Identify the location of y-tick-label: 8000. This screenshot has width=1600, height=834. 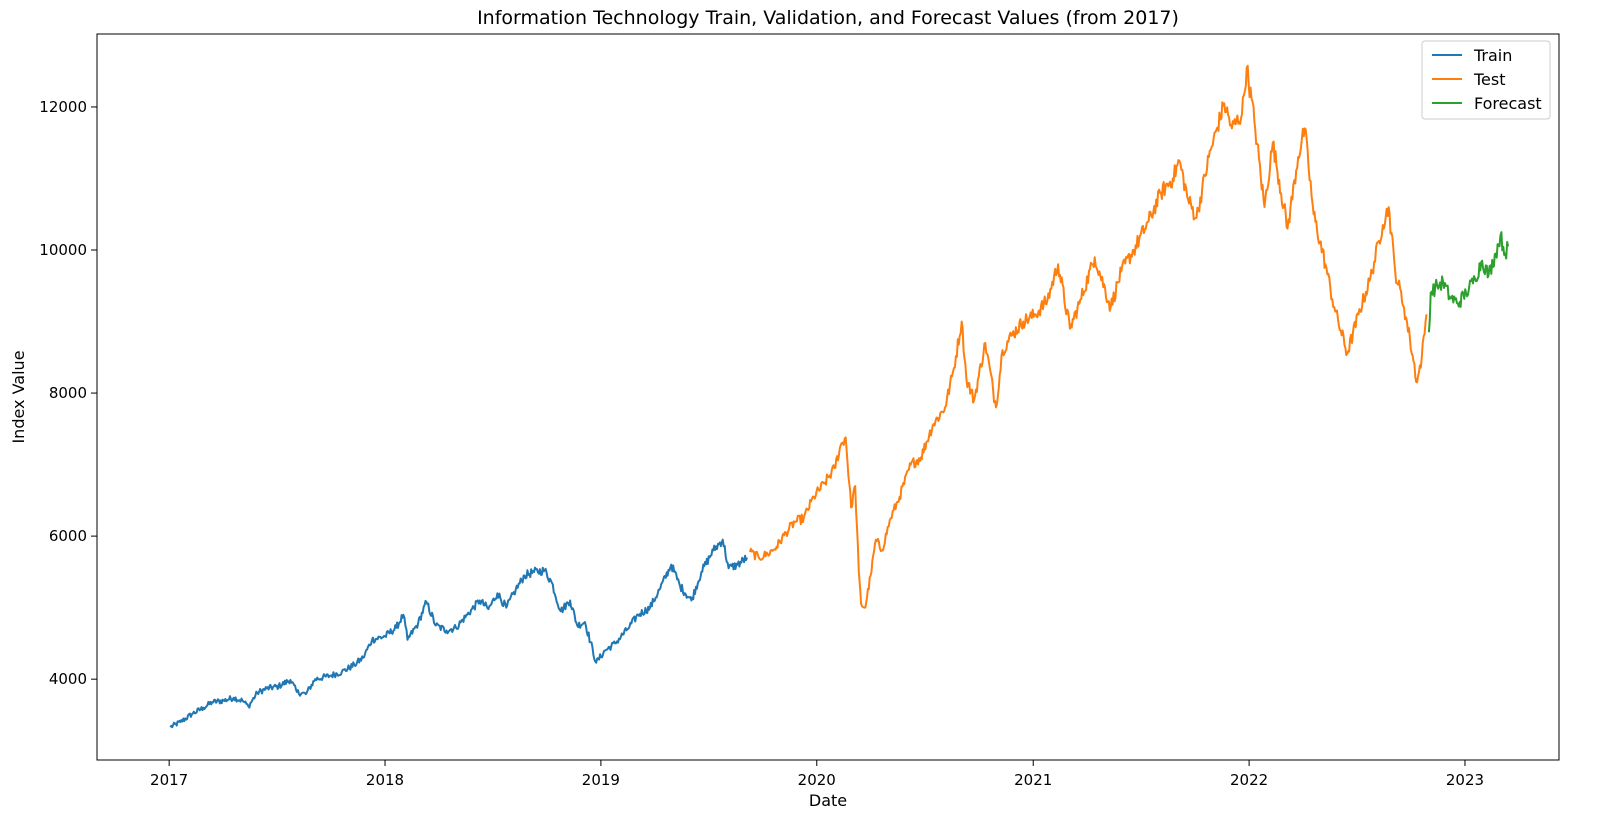
(68, 393).